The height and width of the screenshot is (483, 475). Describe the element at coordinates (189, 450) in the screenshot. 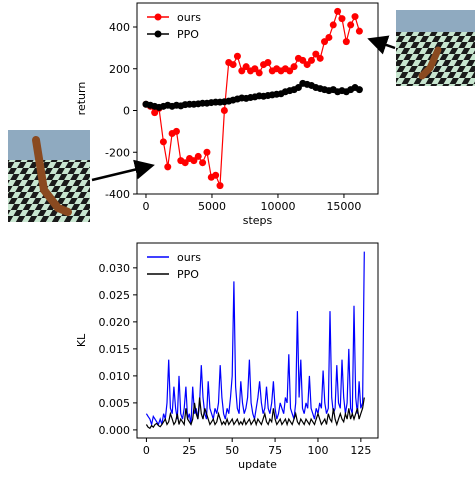

I see `x-tick-label: 25` at that location.